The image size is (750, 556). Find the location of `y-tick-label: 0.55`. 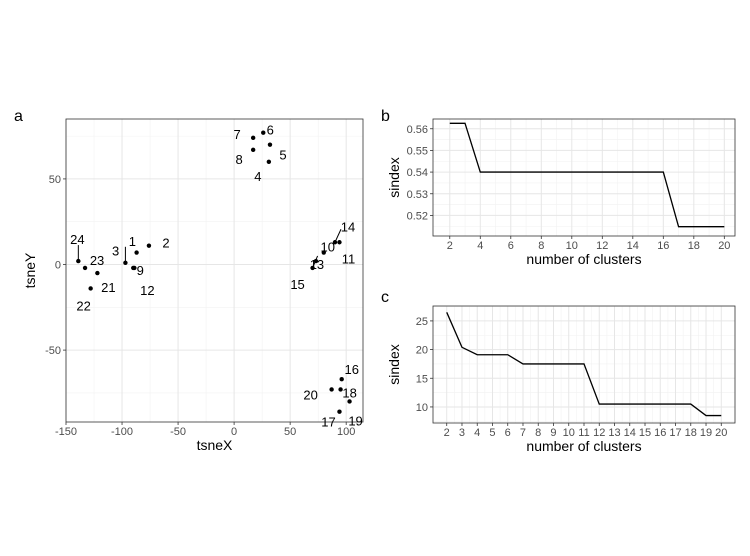

y-tick-label: 0.55 is located at coordinates (417, 151).